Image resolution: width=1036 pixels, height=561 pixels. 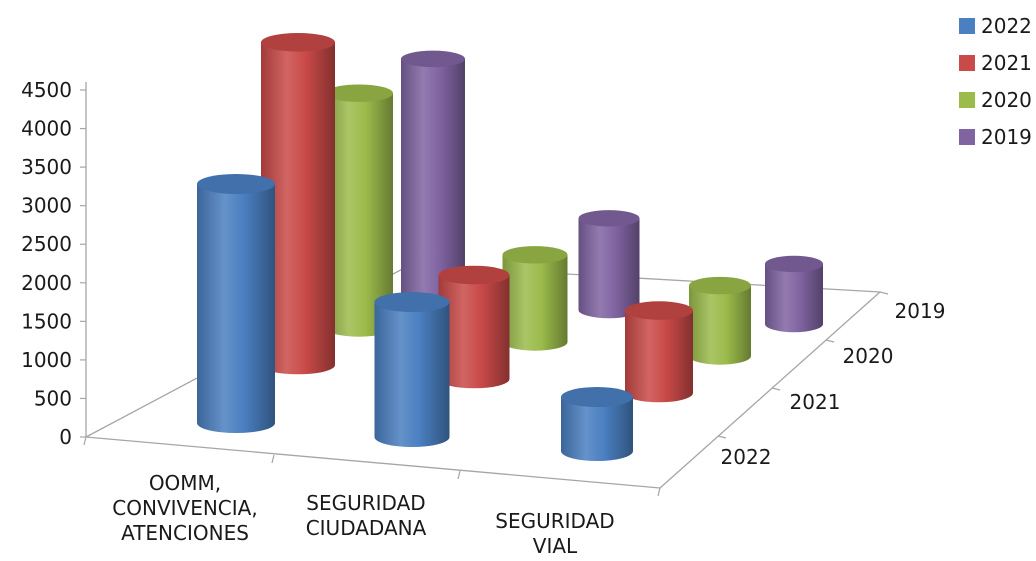 I want to click on bar-seguridad-ciudadana-2021, so click(x=474, y=327).